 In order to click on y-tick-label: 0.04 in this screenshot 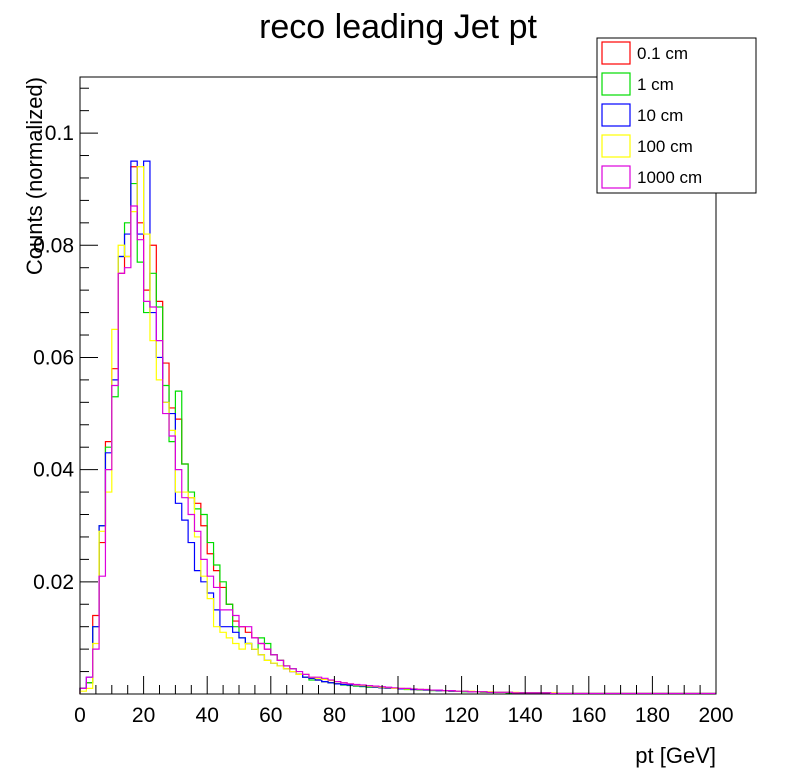, I will do `click(53, 470)`.